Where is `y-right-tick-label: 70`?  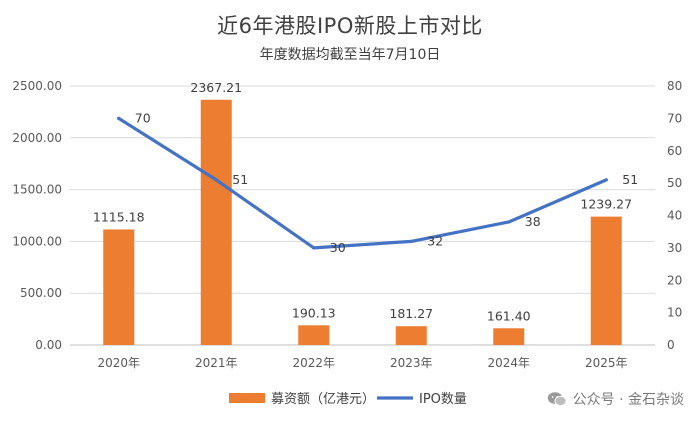
y-right-tick-label: 70 is located at coordinates (674, 118).